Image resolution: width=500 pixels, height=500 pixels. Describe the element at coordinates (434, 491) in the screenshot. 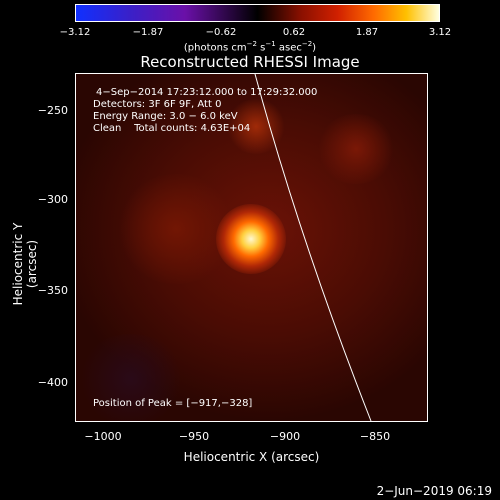

I see `footer-date: 2−Jun−2019 06:19` at that location.